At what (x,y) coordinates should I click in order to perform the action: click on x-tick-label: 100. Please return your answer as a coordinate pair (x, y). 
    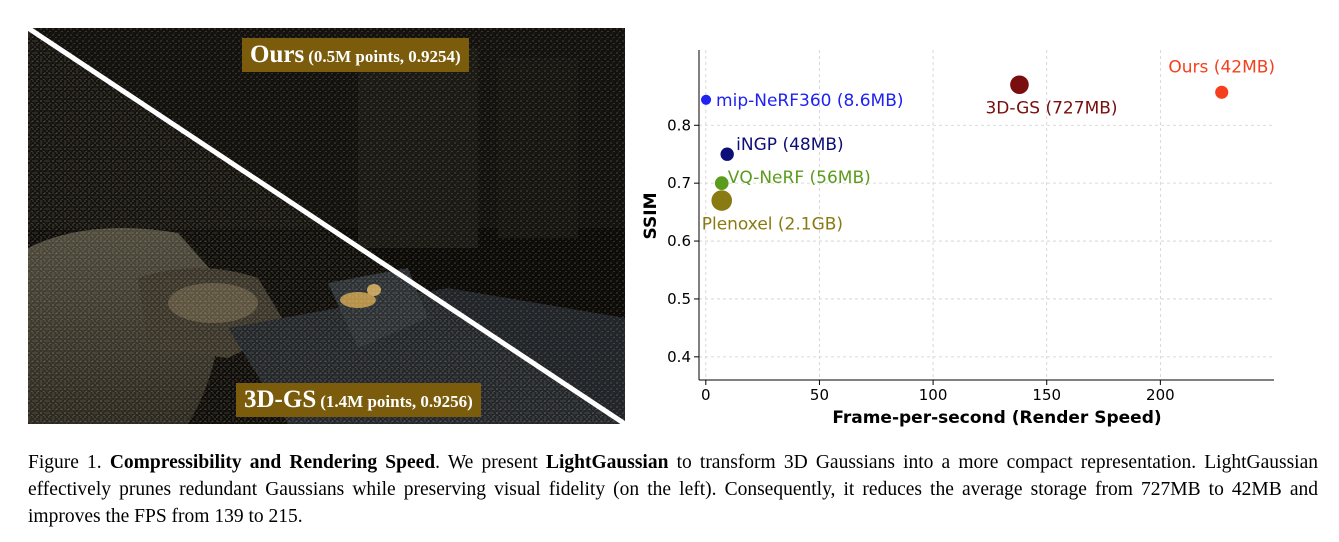
    Looking at the image, I should click on (933, 395).